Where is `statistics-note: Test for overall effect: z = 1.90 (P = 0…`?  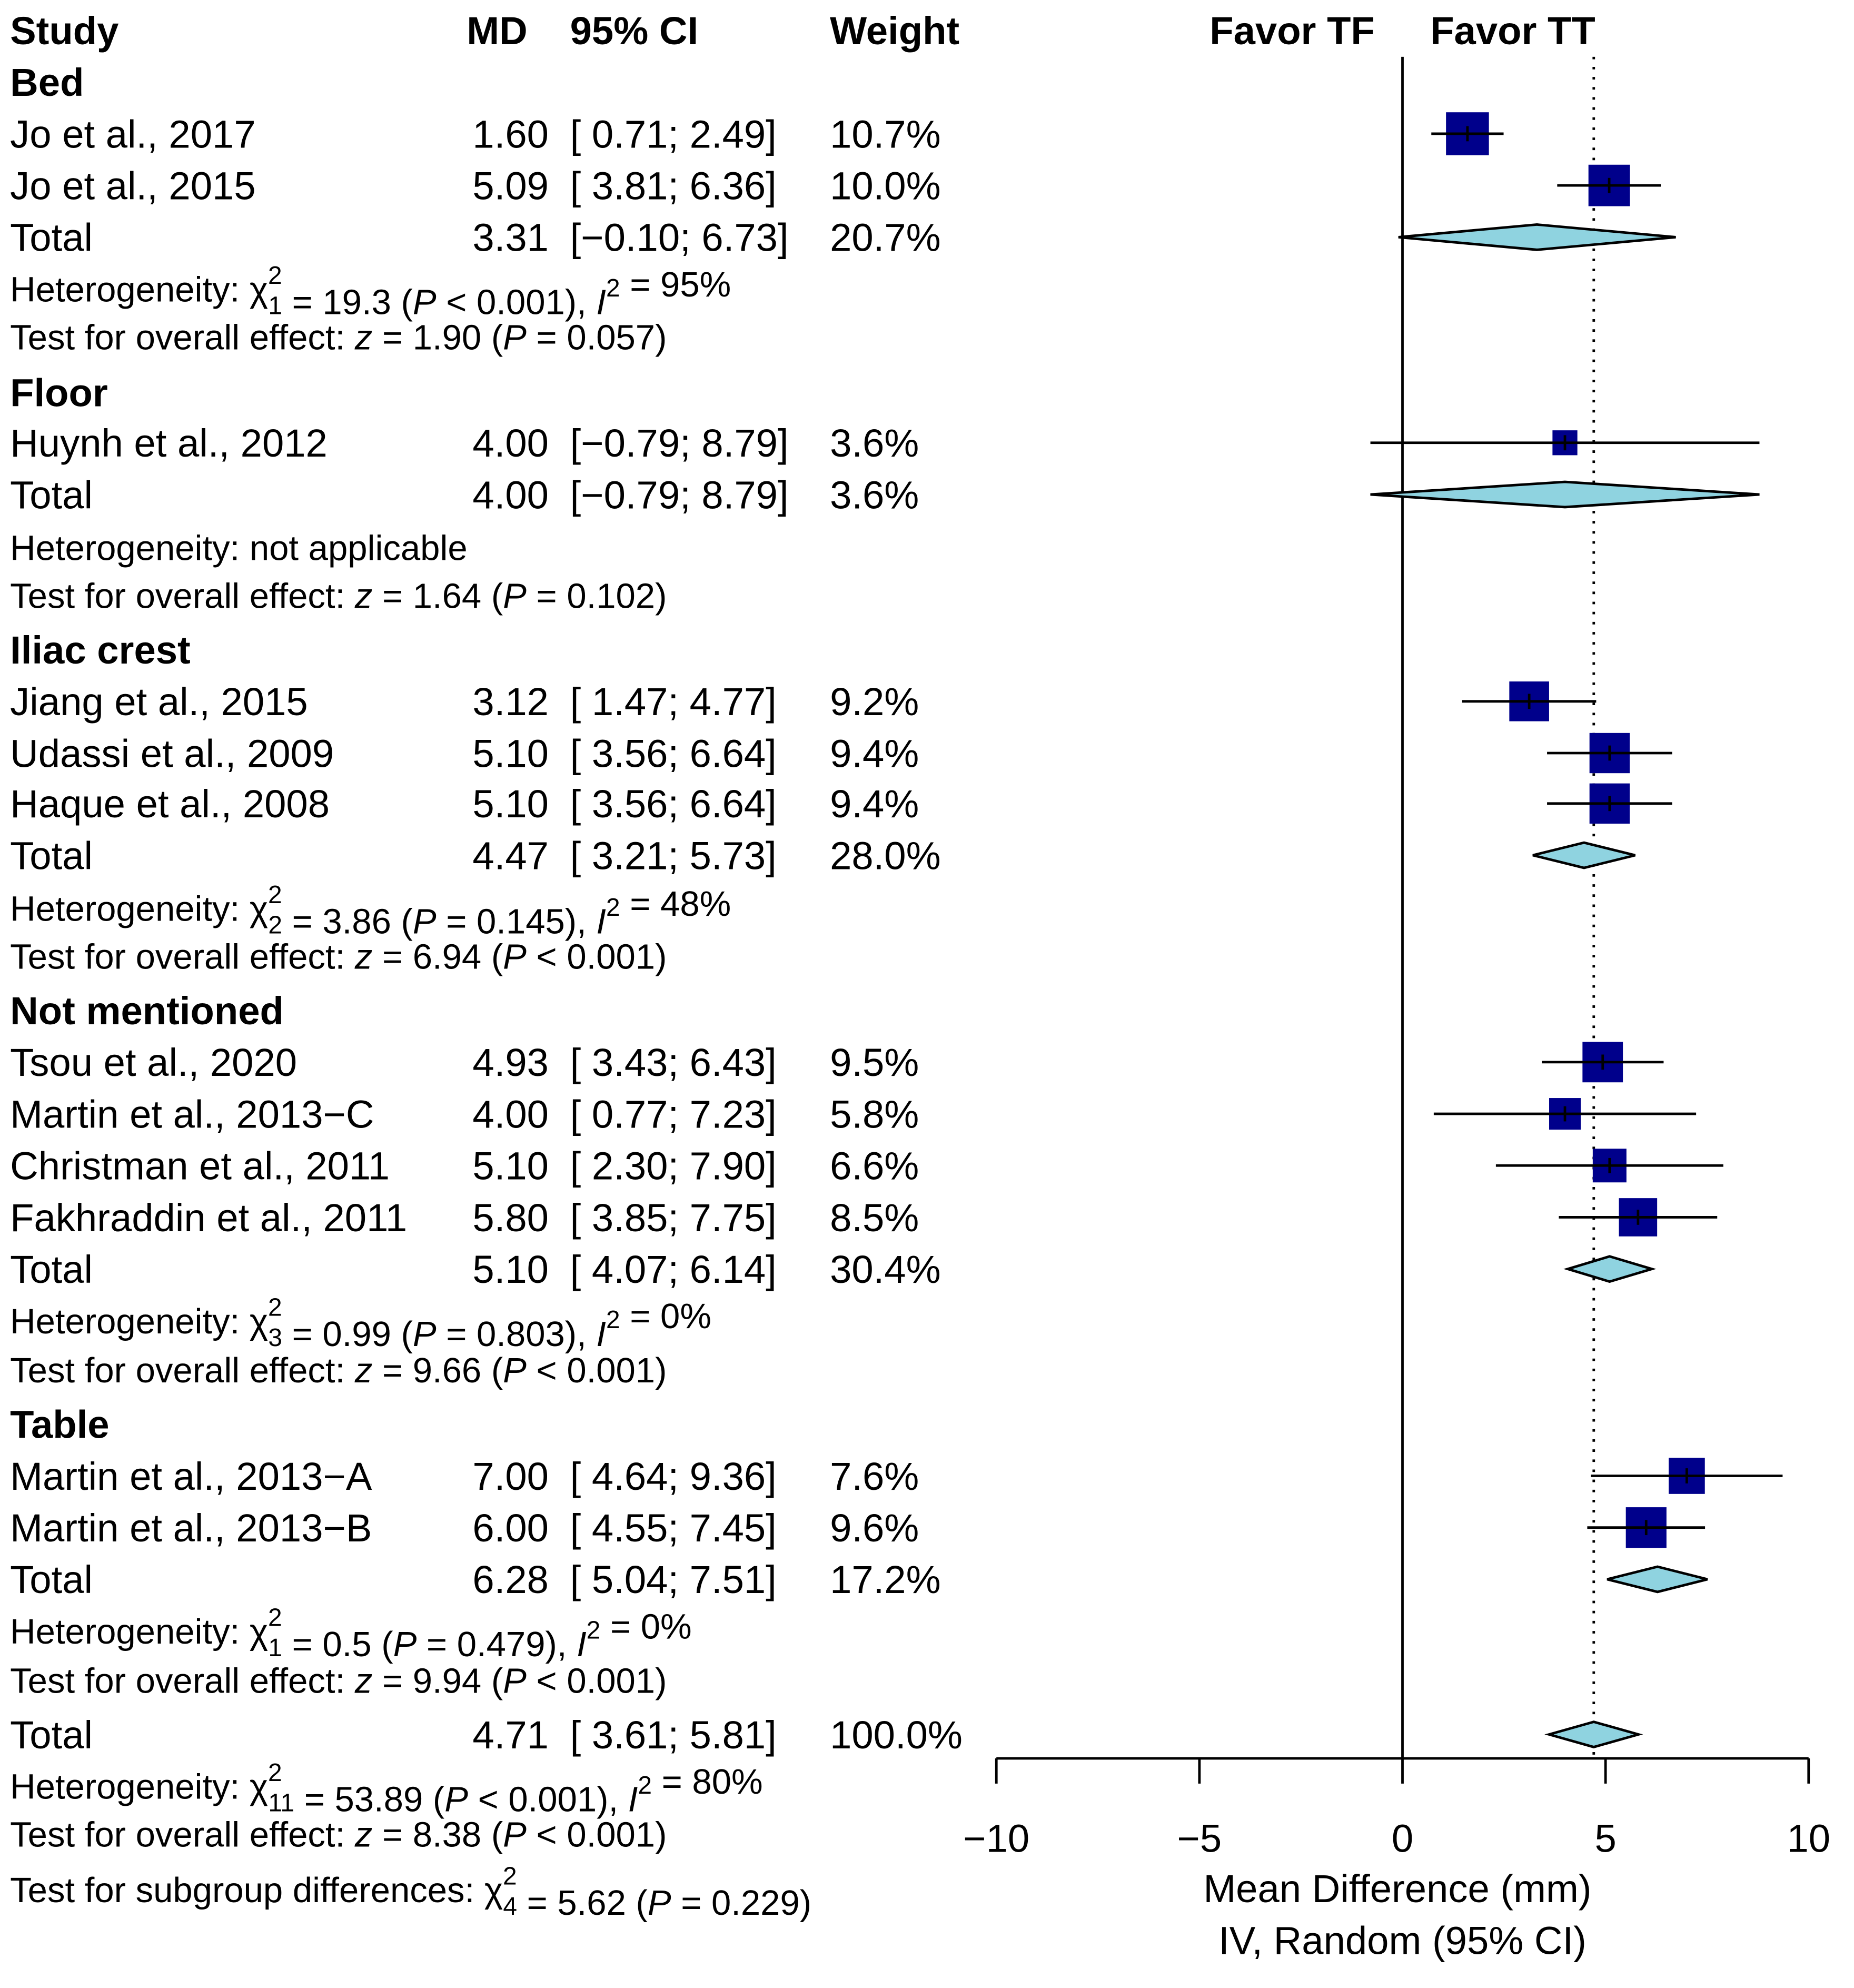
statistics-note: Test for overall effect: z = 1.90 (P = 0… is located at coordinates (338, 338).